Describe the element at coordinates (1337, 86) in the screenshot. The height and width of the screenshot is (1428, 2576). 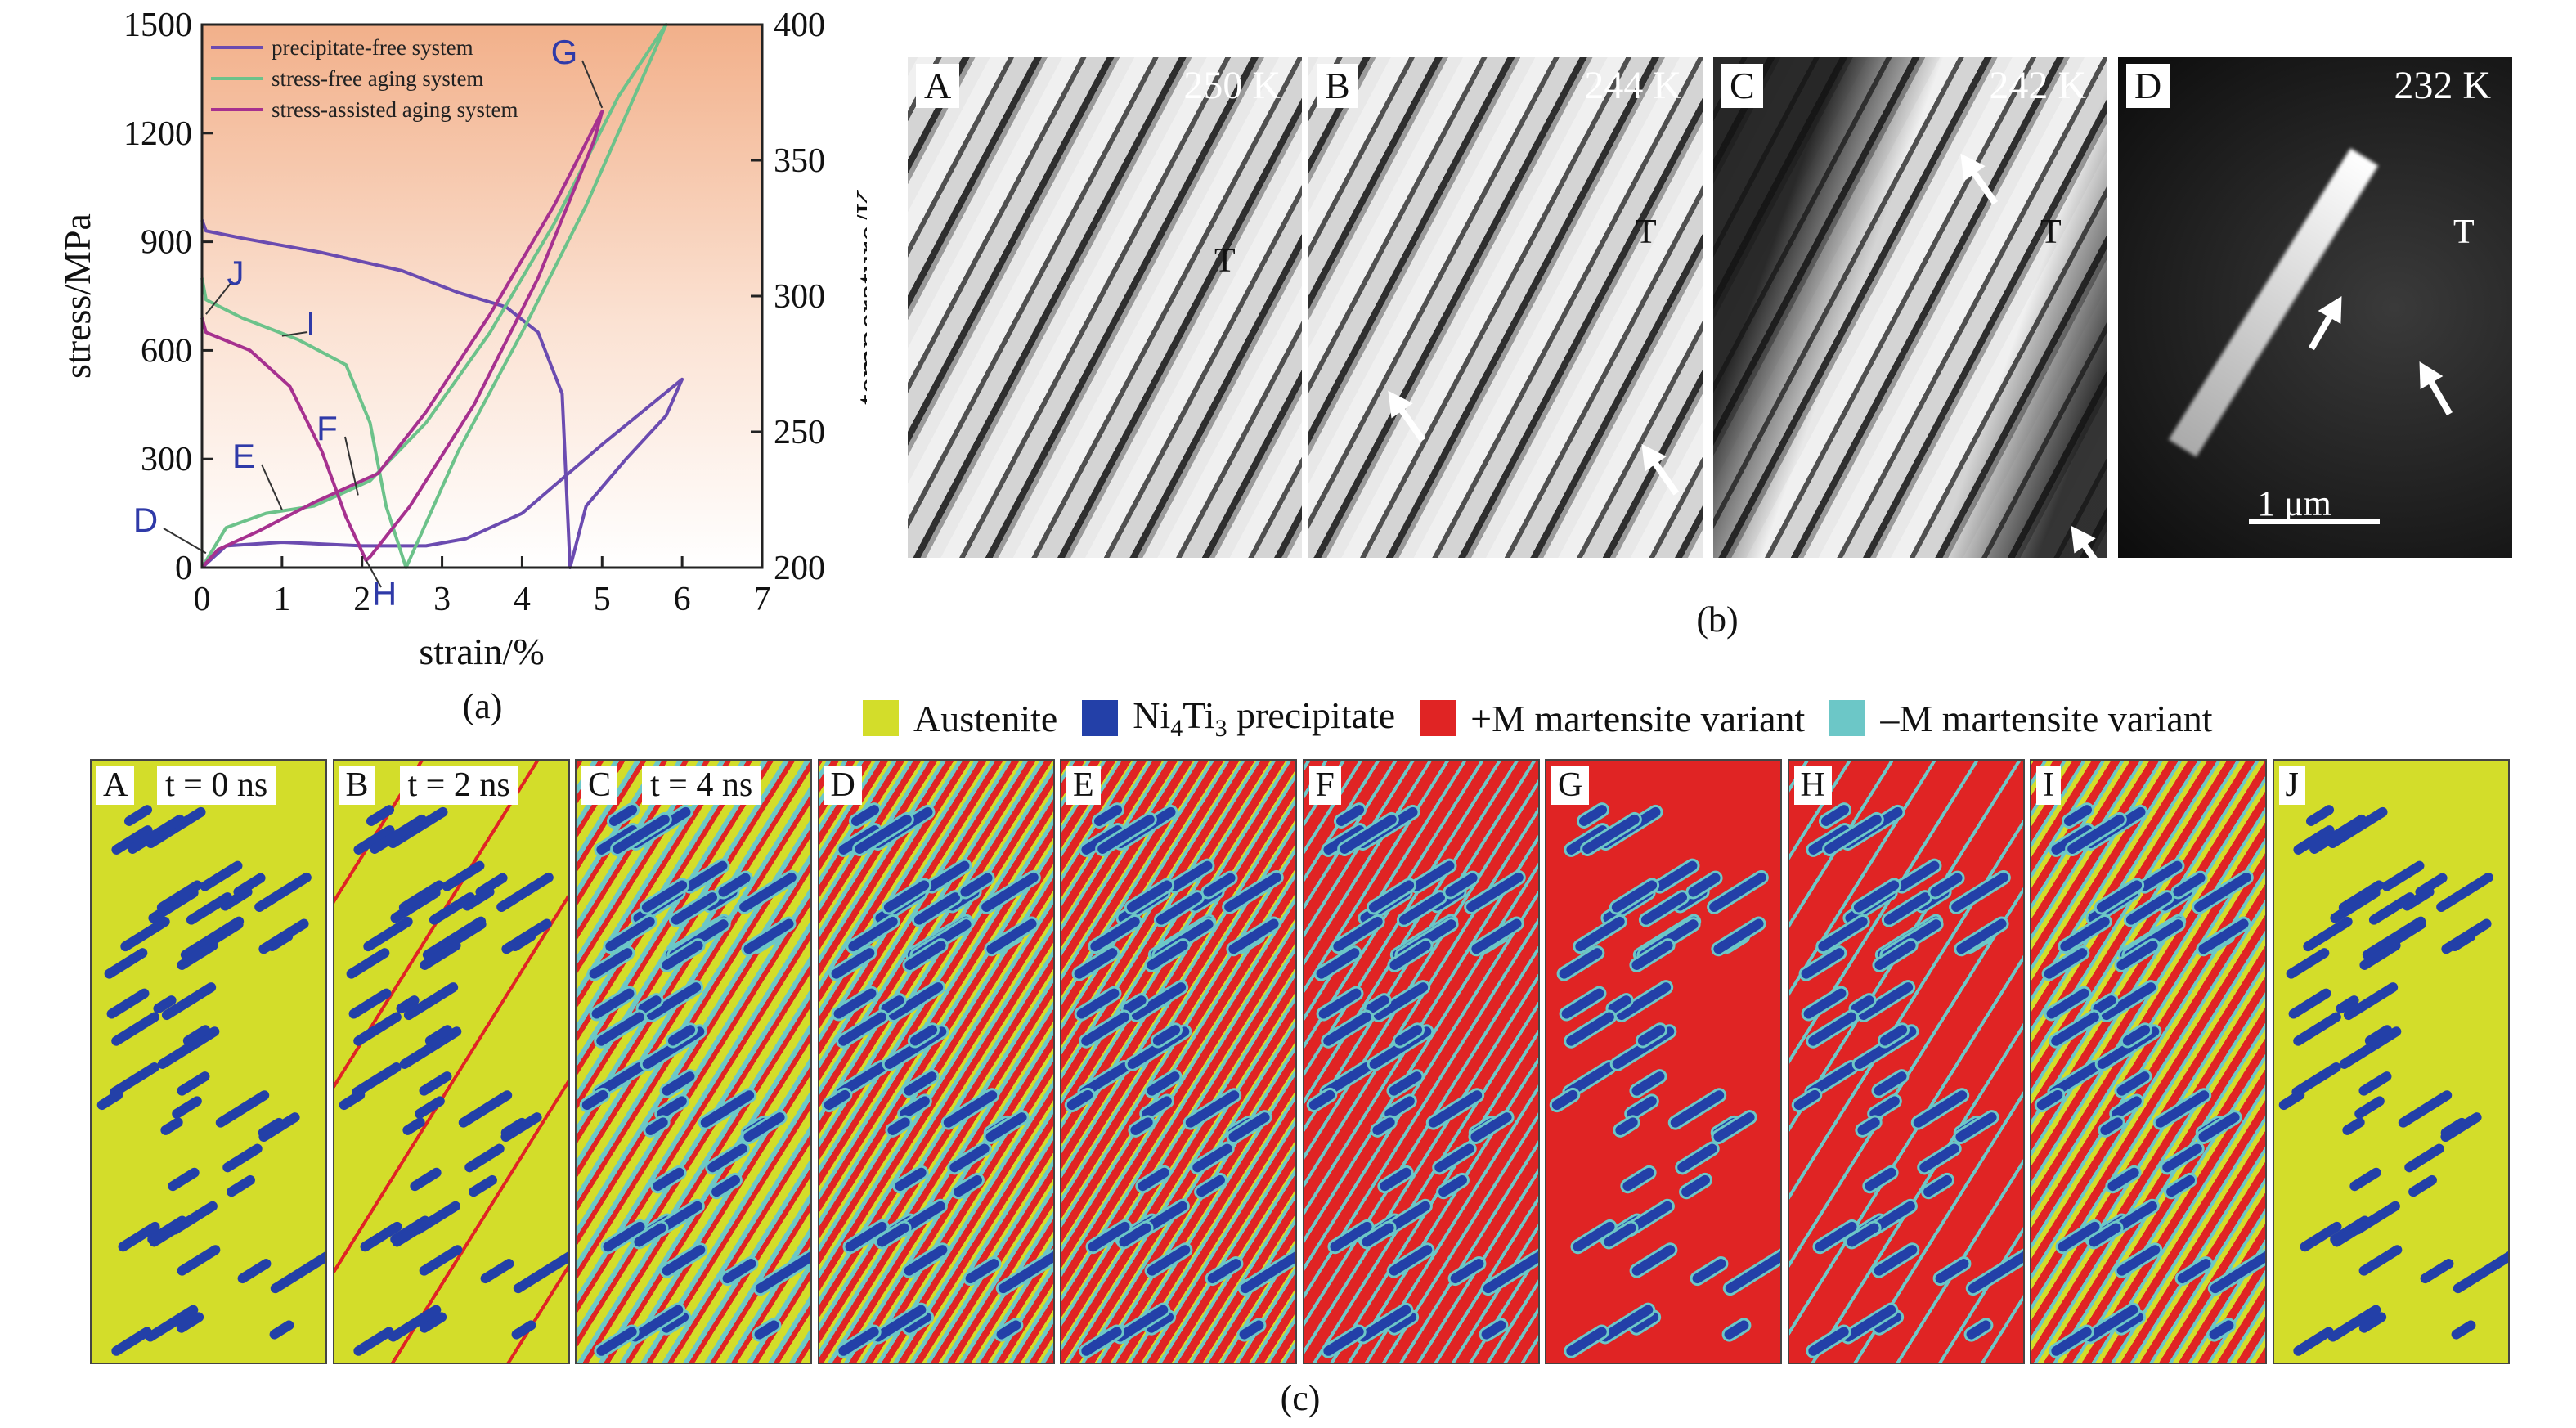
I see `tem-panel-letter: B` at that location.